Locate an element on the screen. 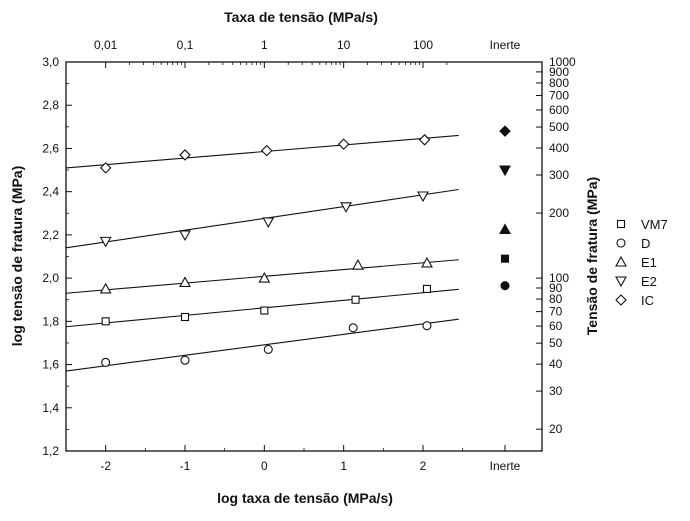 The height and width of the screenshot is (521, 690). legend-marker-d is located at coordinates (621, 243).